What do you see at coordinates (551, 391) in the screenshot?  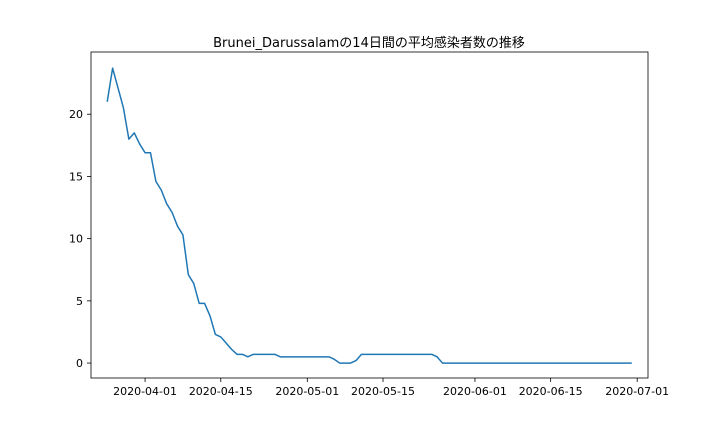 I see `x-tick-label: 2020-06-15` at bounding box center [551, 391].